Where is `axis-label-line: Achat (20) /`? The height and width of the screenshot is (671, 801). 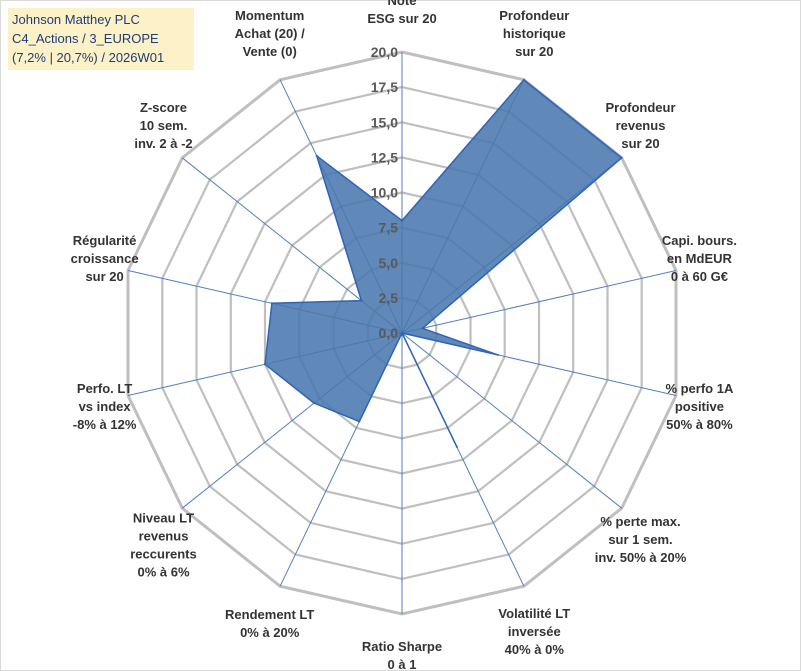
axis-label-line: Achat (20) / is located at coordinates (270, 33).